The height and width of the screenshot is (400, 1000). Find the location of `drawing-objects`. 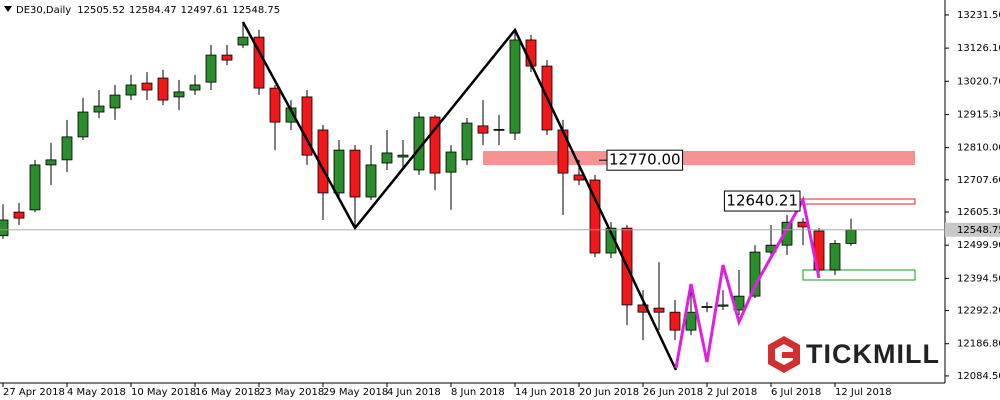

drawing-objects is located at coordinates (699, 216).